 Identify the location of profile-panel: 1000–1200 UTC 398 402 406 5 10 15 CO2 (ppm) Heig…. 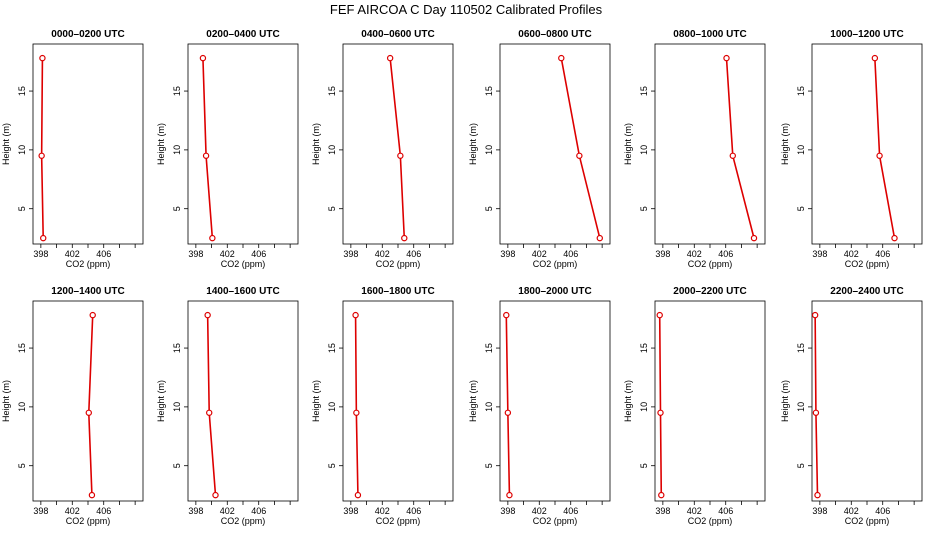
(851, 149).